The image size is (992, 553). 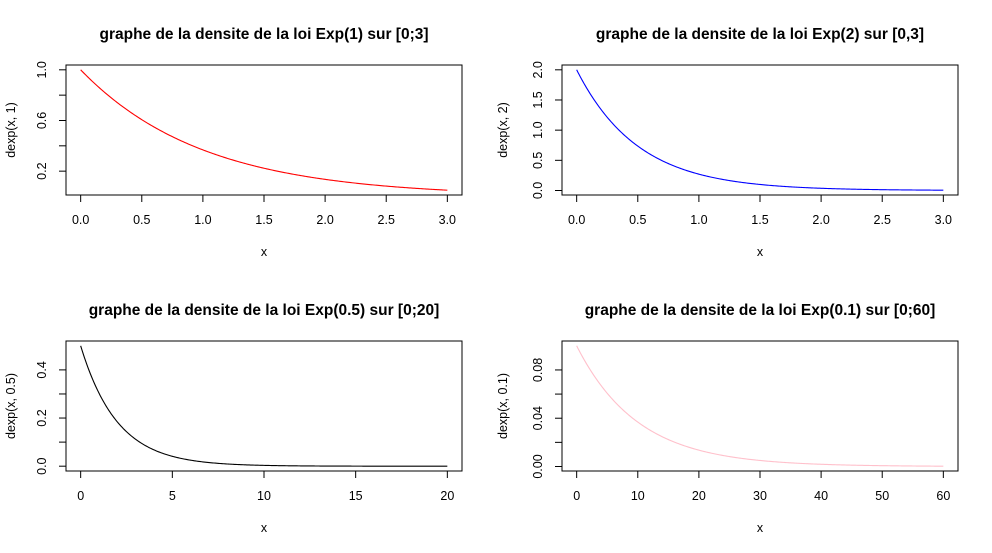 What do you see at coordinates (538, 466) in the screenshot?
I see `y-tick-label: 0.00` at bounding box center [538, 466].